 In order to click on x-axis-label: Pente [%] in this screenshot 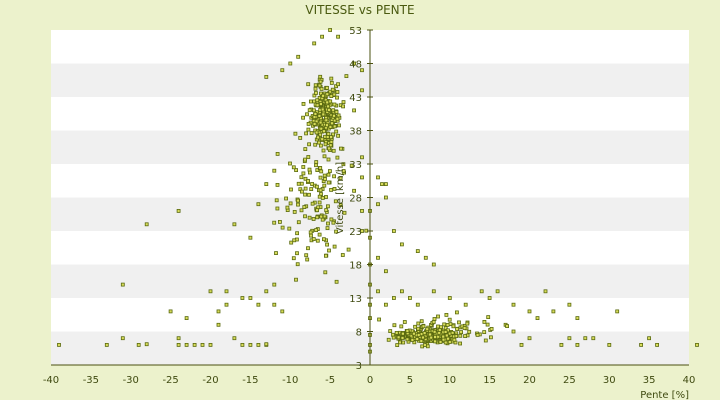, I will do `click(664, 395)`.